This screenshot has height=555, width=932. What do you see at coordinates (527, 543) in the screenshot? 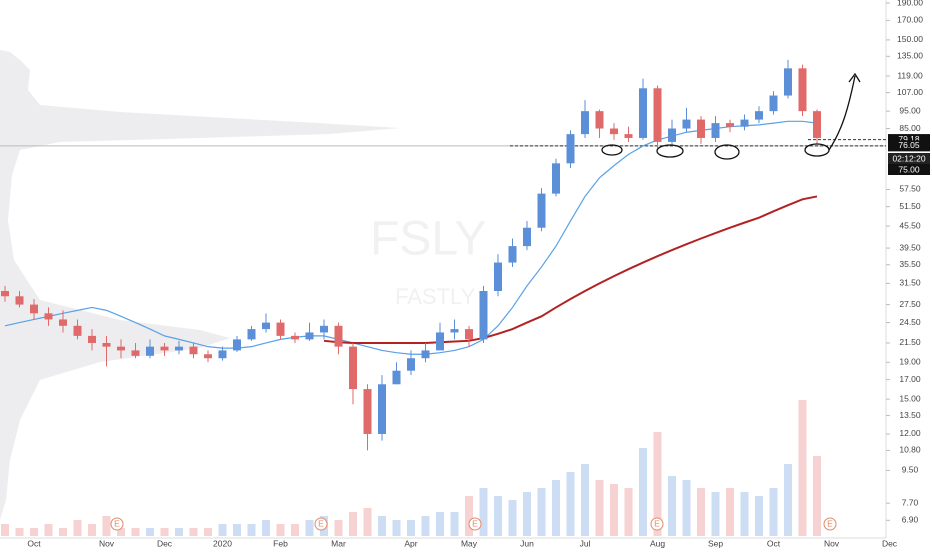
I see `x-tick-label: Jun` at bounding box center [527, 543].